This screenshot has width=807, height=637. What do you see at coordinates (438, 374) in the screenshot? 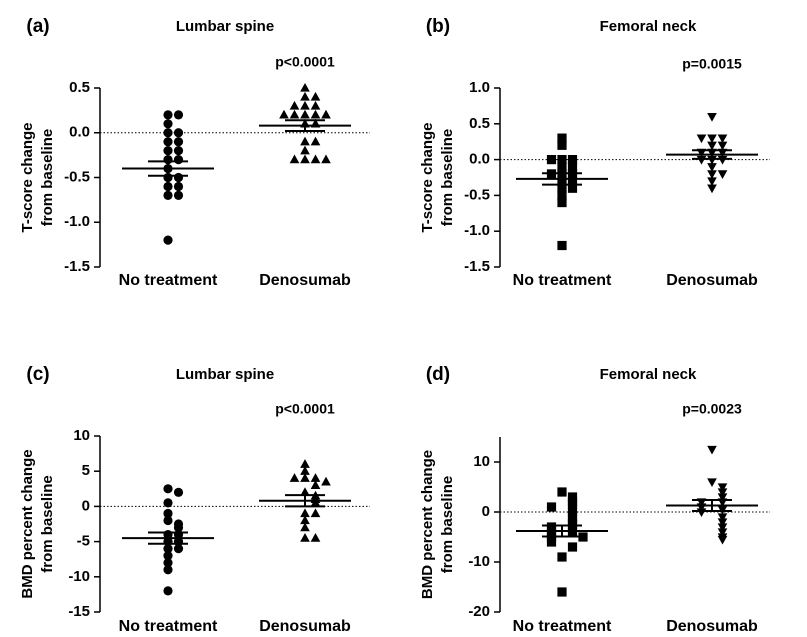
I see `panel-label: (d)` at bounding box center [438, 374].